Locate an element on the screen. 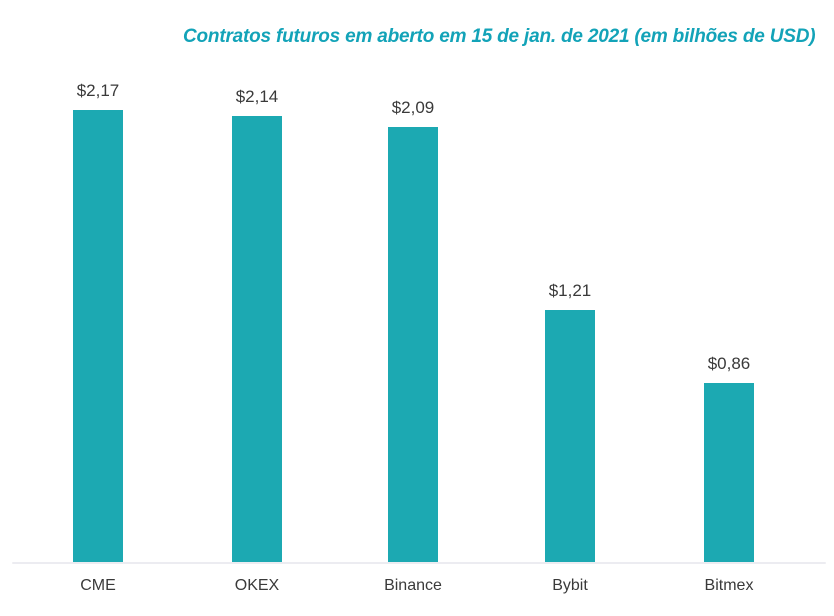  x-axis-labels: CME OKEX Binance Bybit Bitmex is located at coordinates (417, 588).